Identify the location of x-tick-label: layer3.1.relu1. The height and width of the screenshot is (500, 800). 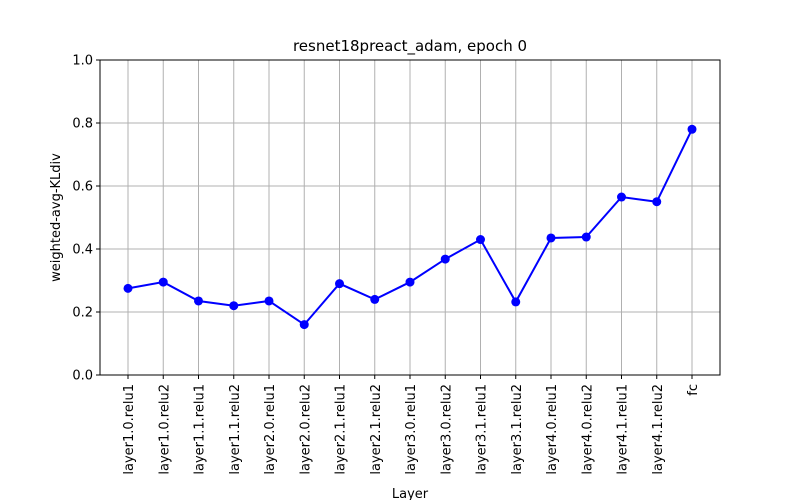
(482, 429).